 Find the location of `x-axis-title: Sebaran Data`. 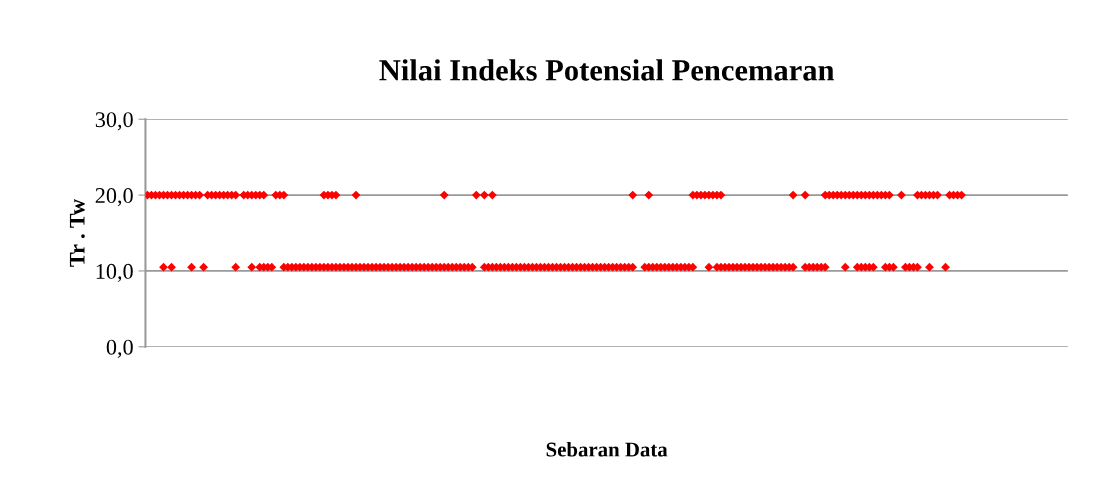

x-axis-title: Sebaran Data is located at coordinates (607, 449).